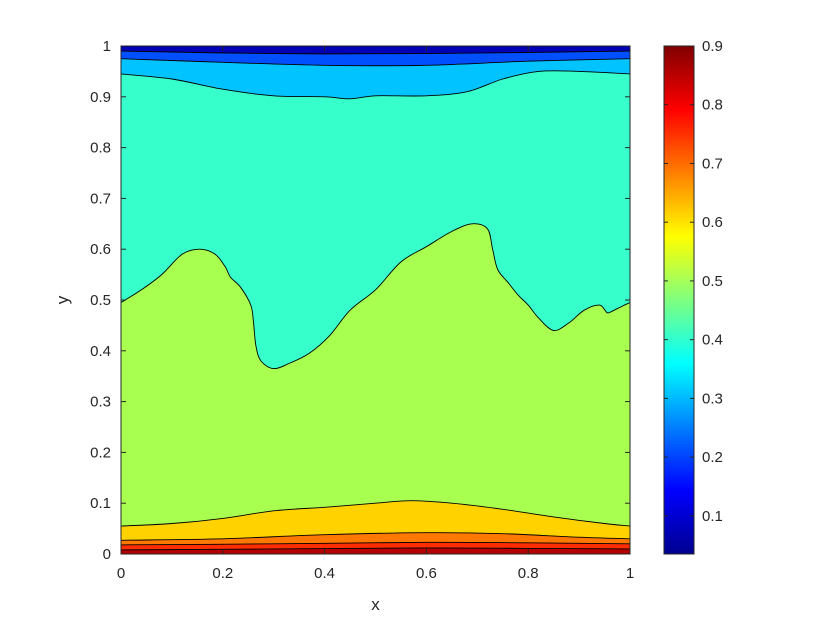  What do you see at coordinates (107, 554) in the screenshot?
I see `y-tick-label: 0` at bounding box center [107, 554].